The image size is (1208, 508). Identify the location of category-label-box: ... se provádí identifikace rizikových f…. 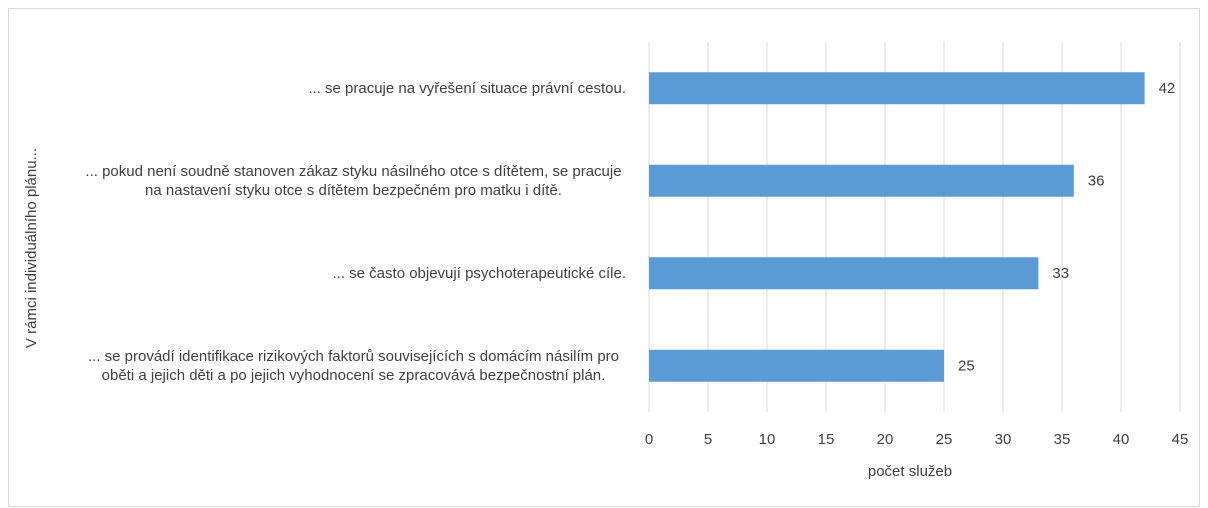
(348, 366).